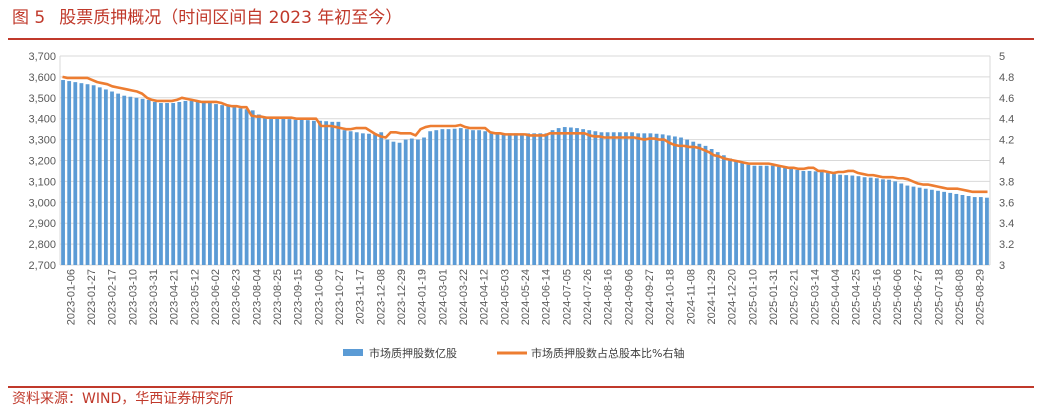 The height and width of the screenshot is (413, 1064). What do you see at coordinates (443, 297) in the screenshot?
I see `x-tick-label: 2024-03-01` at bounding box center [443, 297].